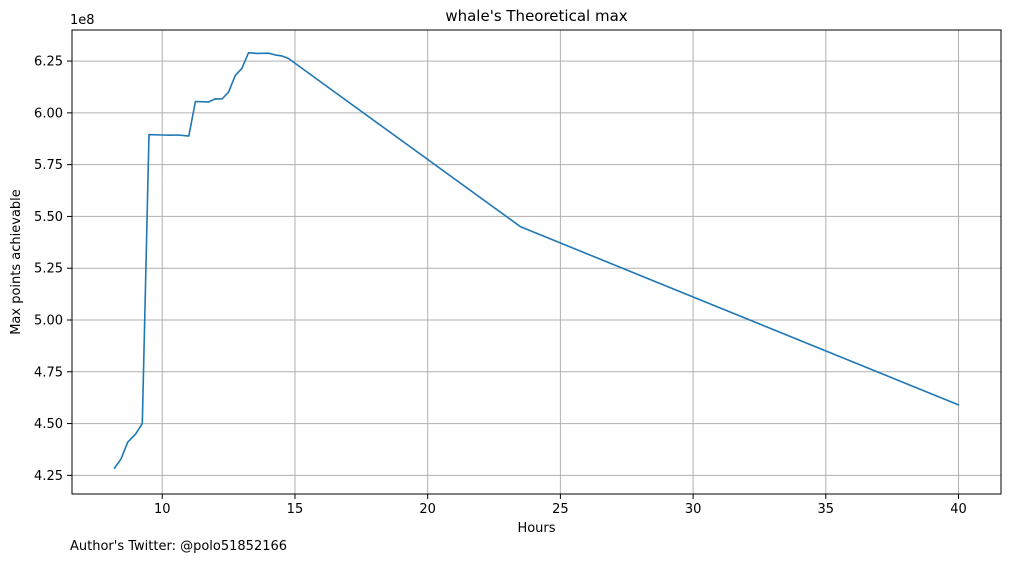 The height and width of the screenshot is (562, 1010). I want to click on y-tick-label: 6.00, so click(48, 113).